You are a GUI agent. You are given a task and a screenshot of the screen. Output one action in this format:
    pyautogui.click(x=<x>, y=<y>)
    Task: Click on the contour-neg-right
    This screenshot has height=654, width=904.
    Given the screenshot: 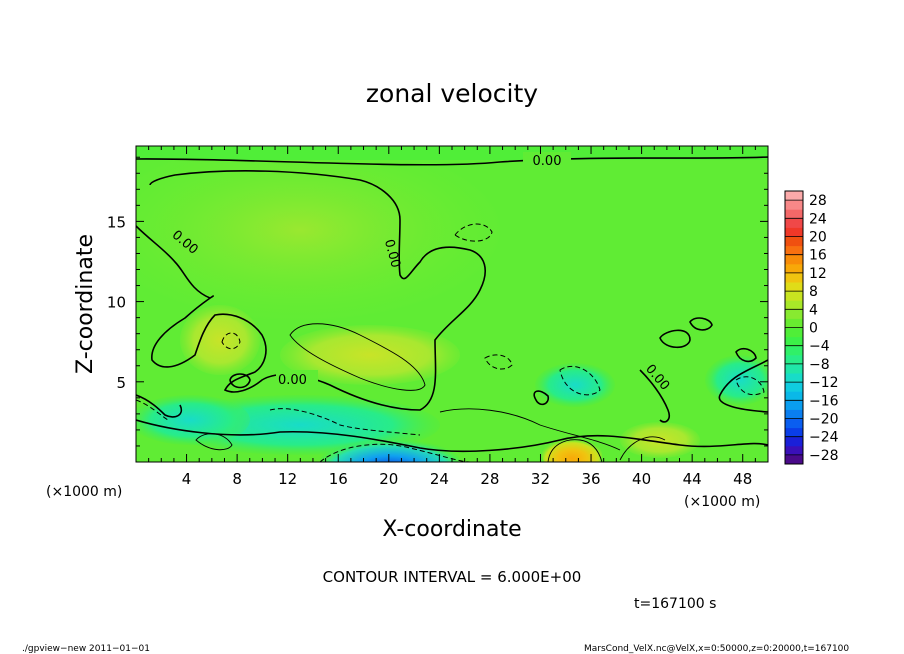 What is the action you would take?
    pyautogui.click(x=750, y=386)
    